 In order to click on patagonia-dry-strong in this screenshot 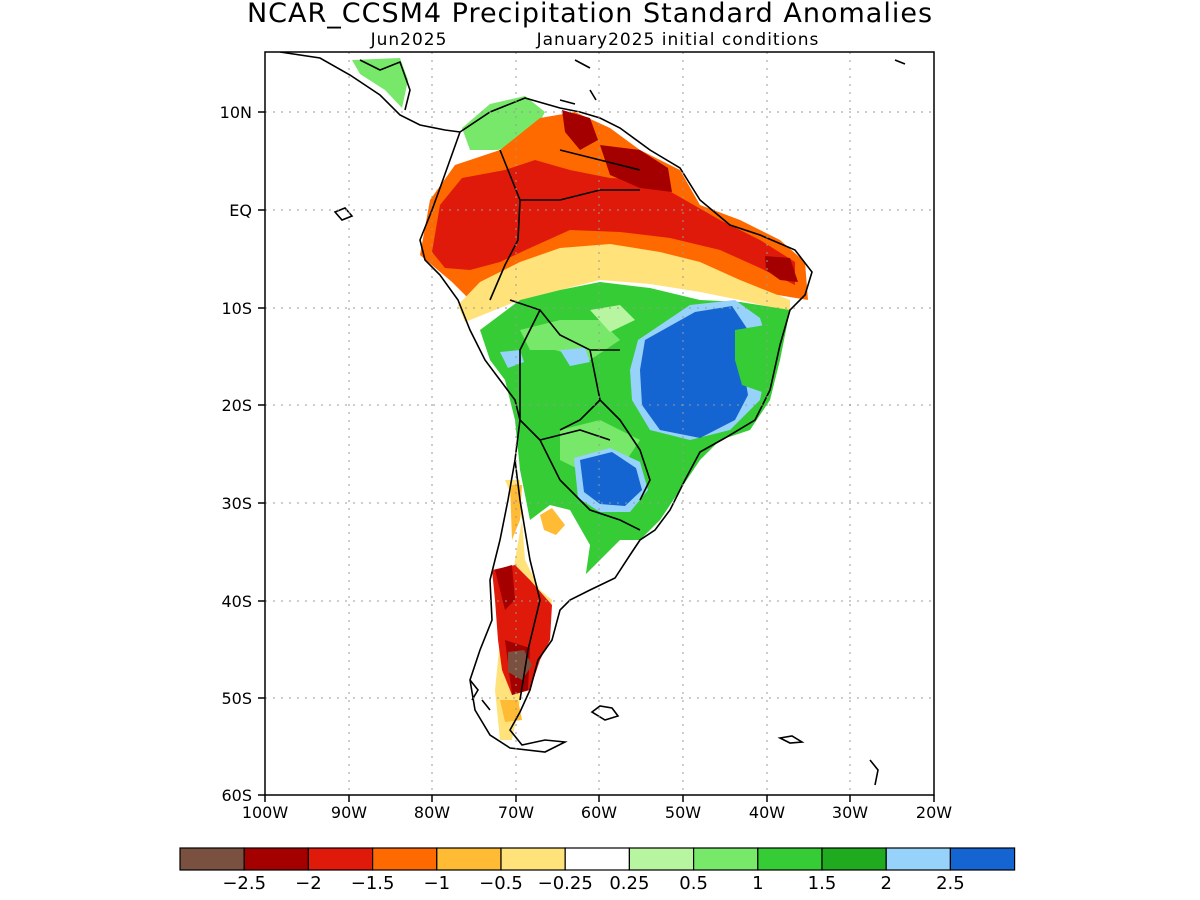, I will do `click(505, 587)`.